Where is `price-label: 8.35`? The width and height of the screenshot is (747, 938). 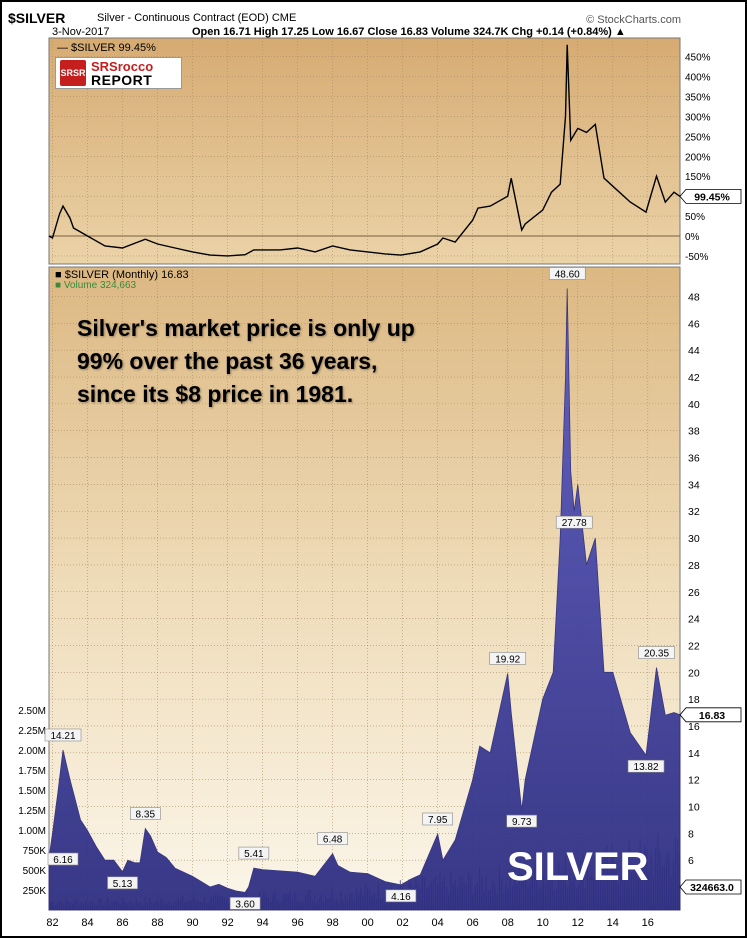
price-label: 8.35 is located at coordinates (146, 815).